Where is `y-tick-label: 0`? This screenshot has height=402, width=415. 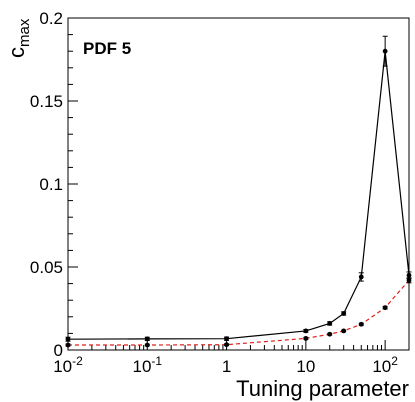
y-tick-label: 0 is located at coordinates (58, 350).